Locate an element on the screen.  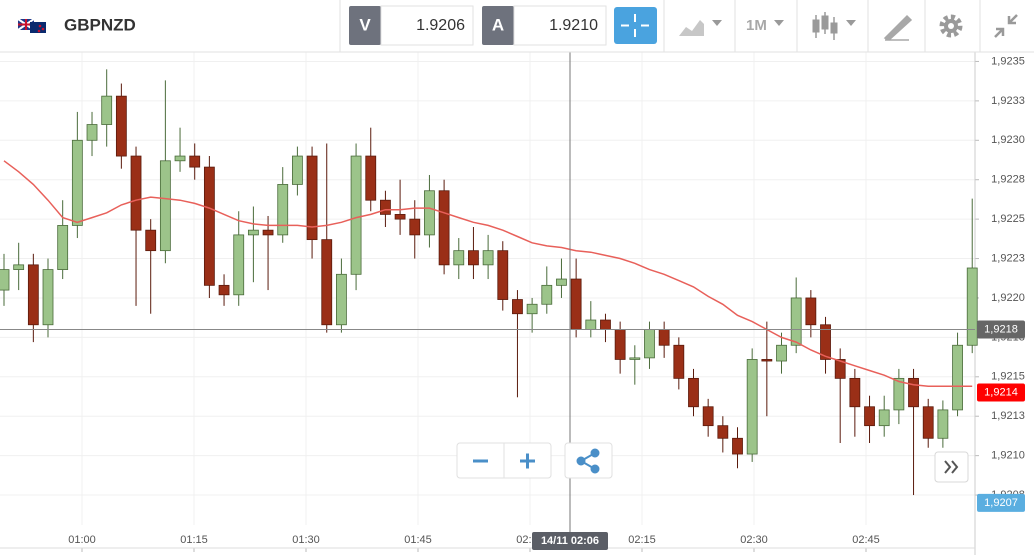
scroll-right-button is located at coordinates (951, 467).